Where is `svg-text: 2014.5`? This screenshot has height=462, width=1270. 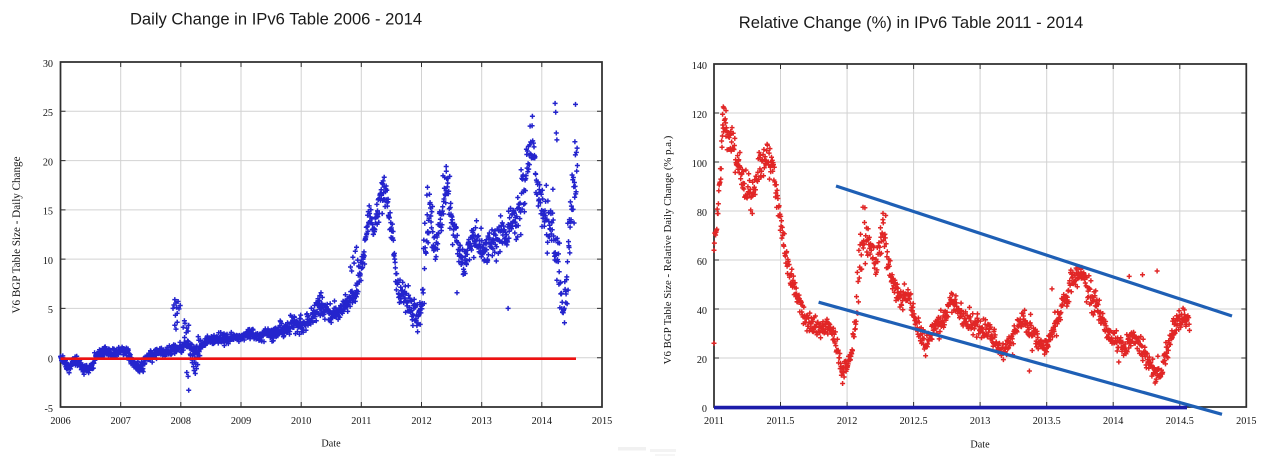 svg-text: 2014.5 is located at coordinates (1180, 421).